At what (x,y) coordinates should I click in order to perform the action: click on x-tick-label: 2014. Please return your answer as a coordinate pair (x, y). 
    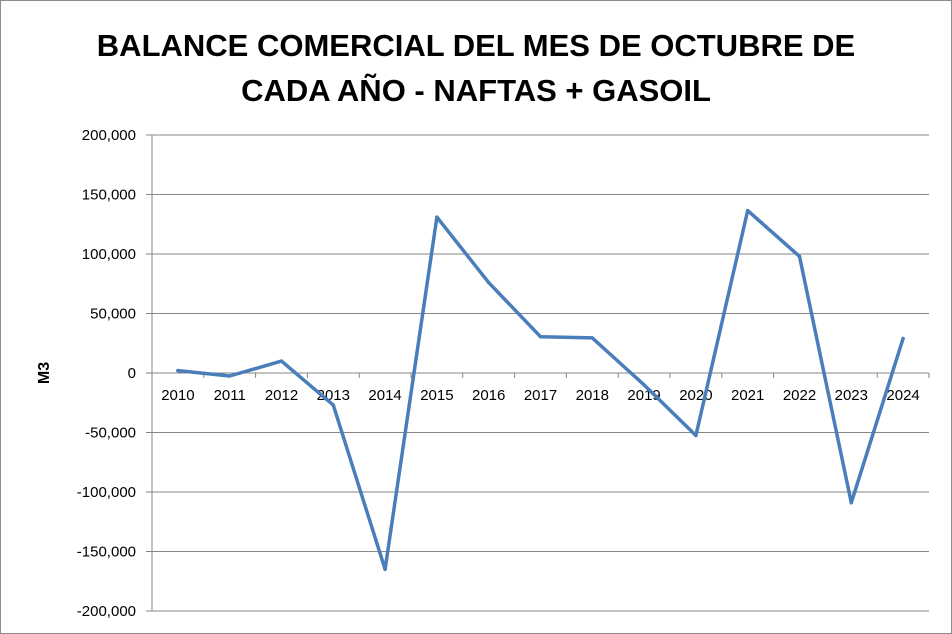
    Looking at the image, I should click on (384, 395).